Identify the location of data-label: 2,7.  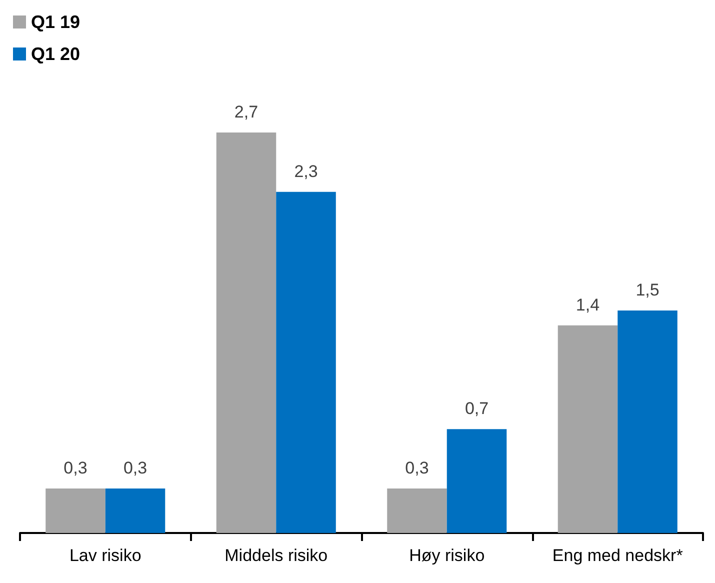
(246, 112).